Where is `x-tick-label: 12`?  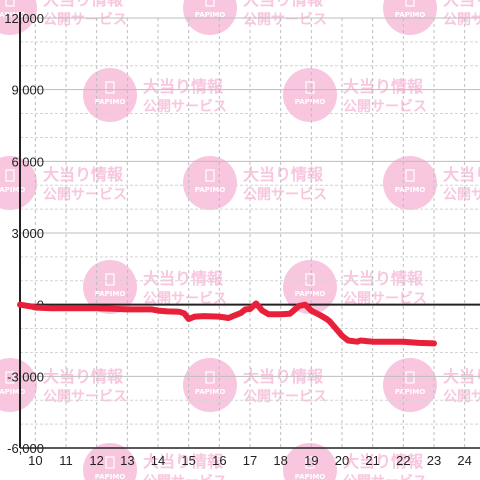
x-tick-label: 12 is located at coordinates (96, 460).